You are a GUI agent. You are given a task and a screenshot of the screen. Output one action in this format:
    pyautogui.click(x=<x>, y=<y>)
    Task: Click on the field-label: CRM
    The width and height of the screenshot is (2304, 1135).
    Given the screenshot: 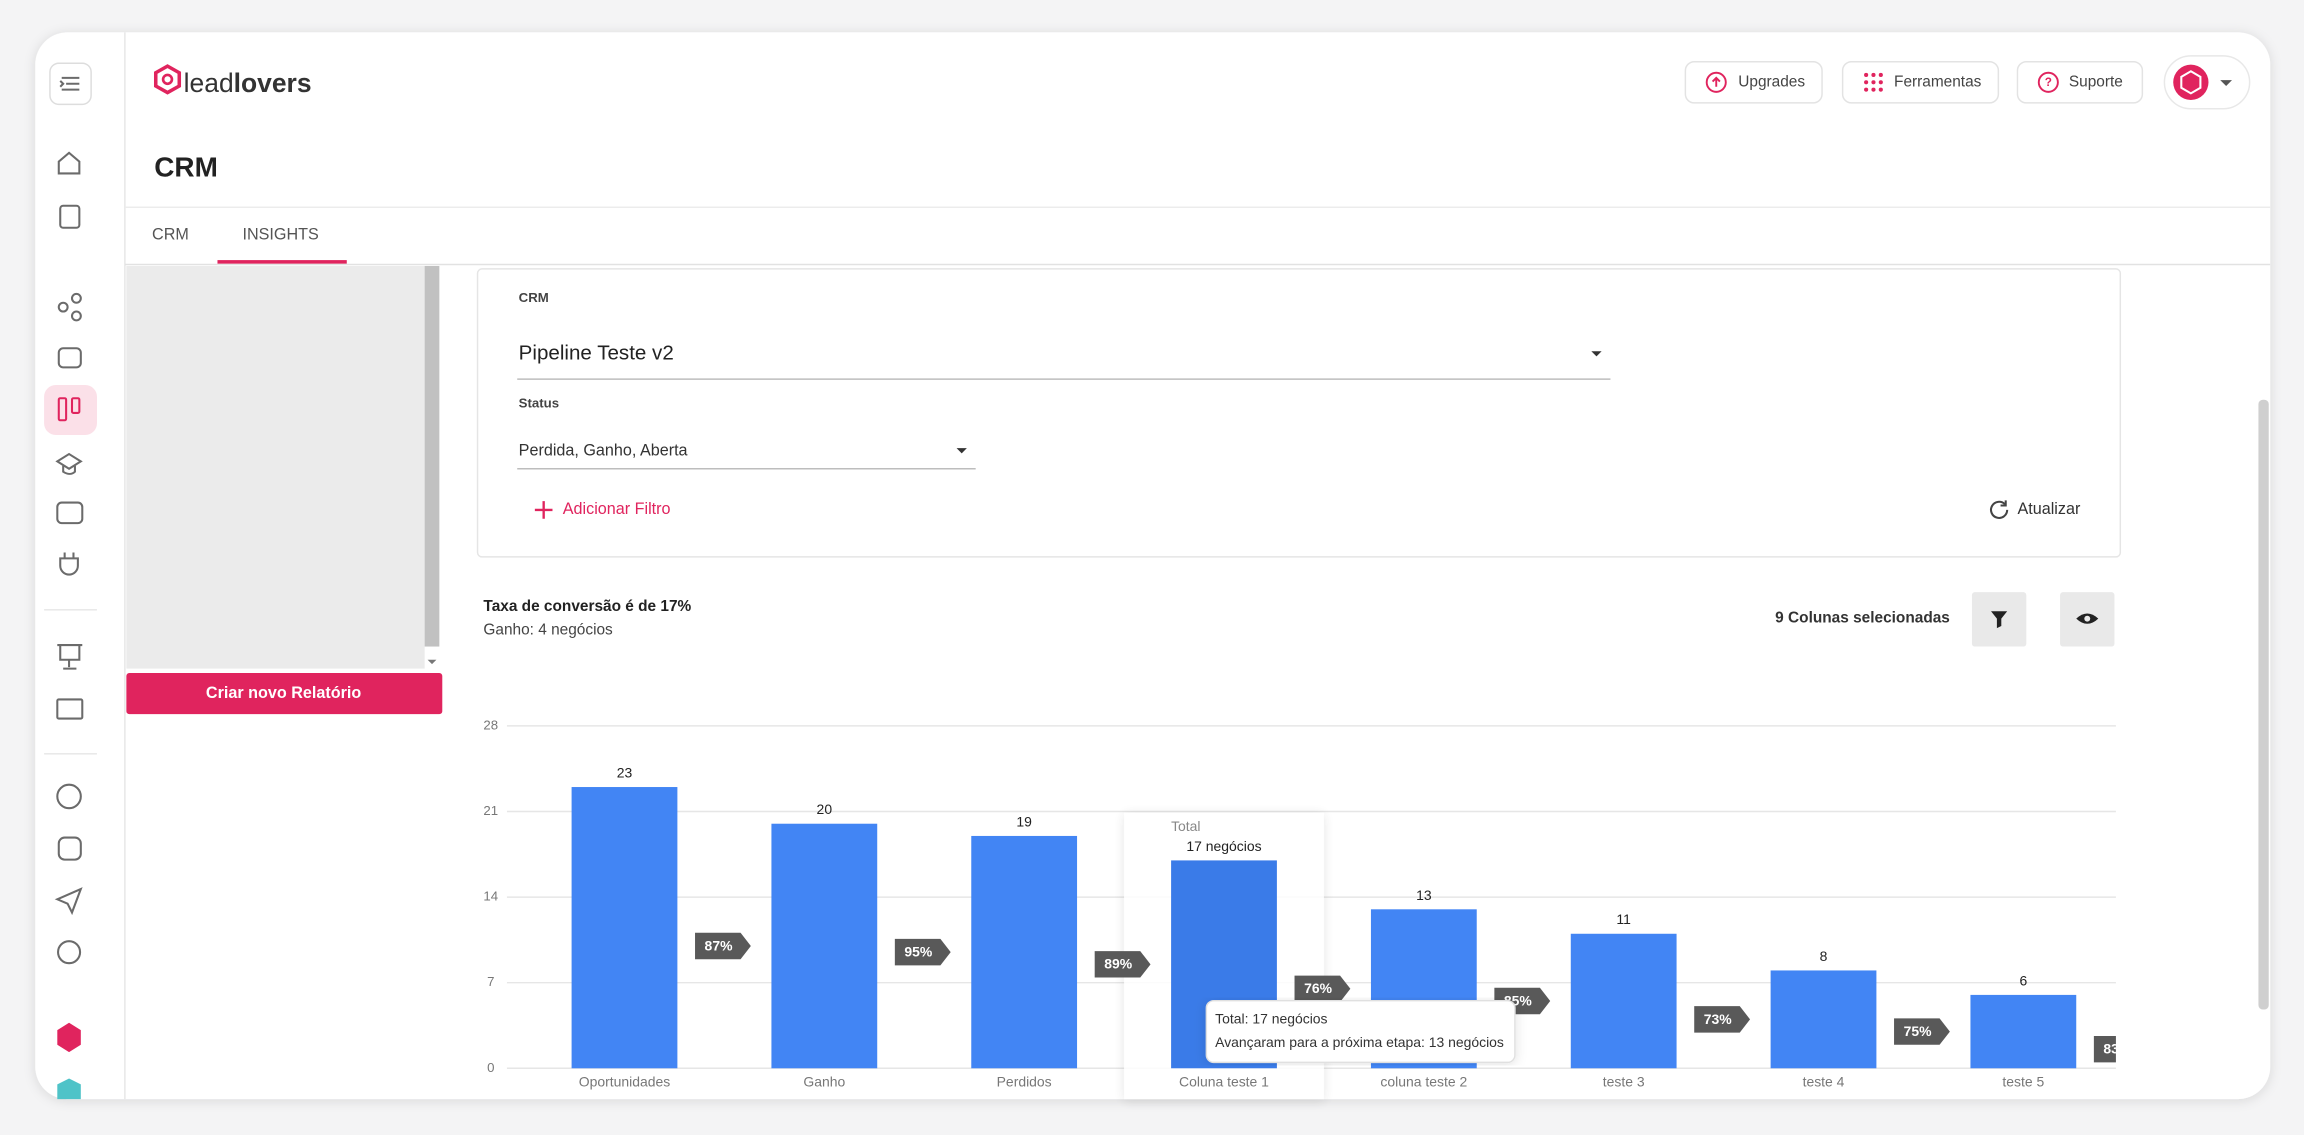 What is the action you would take?
    pyautogui.click(x=534, y=297)
    